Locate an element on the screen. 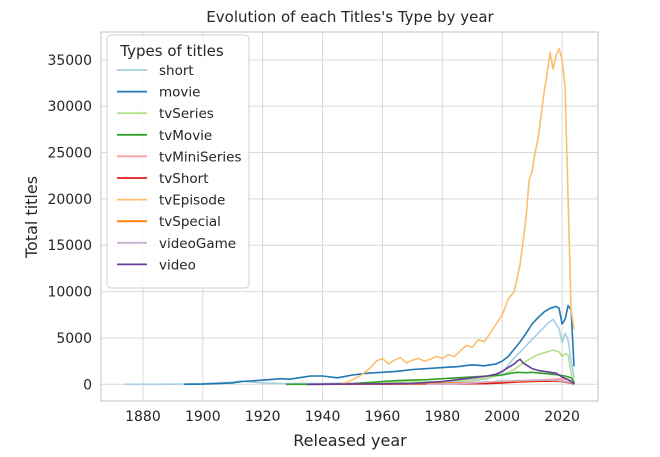 The width and height of the screenshot is (660, 457). legend-label-movie: movie is located at coordinates (179, 93).